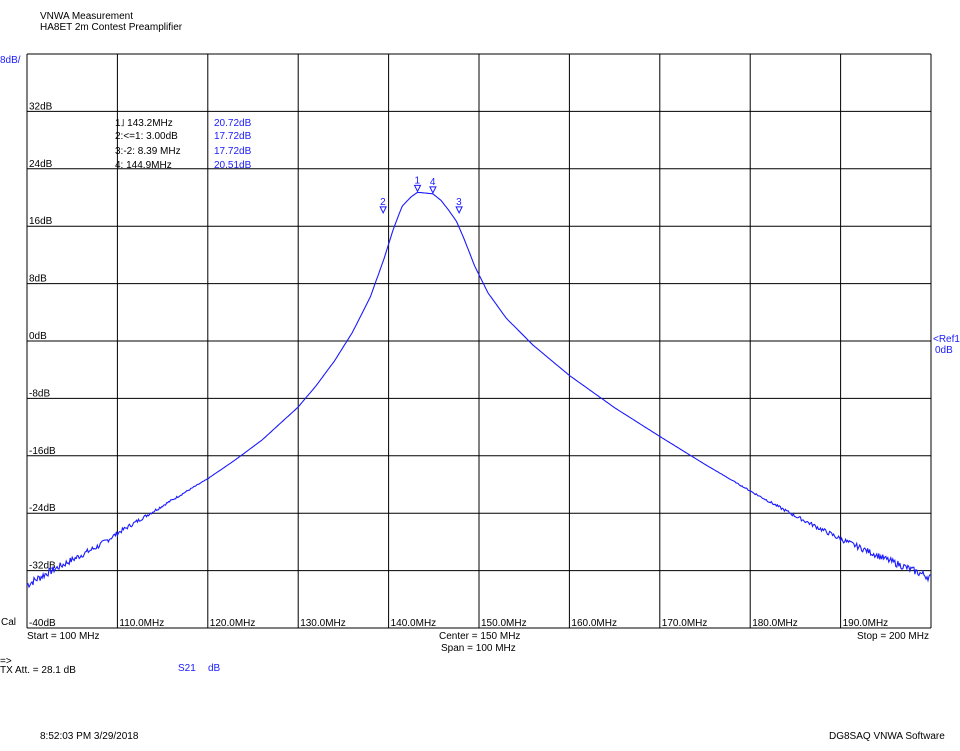 This screenshot has height=751, width=960. What do you see at coordinates (42, 623) in the screenshot?
I see `y-tick-label: -40dB` at bounding box center [42, 623].